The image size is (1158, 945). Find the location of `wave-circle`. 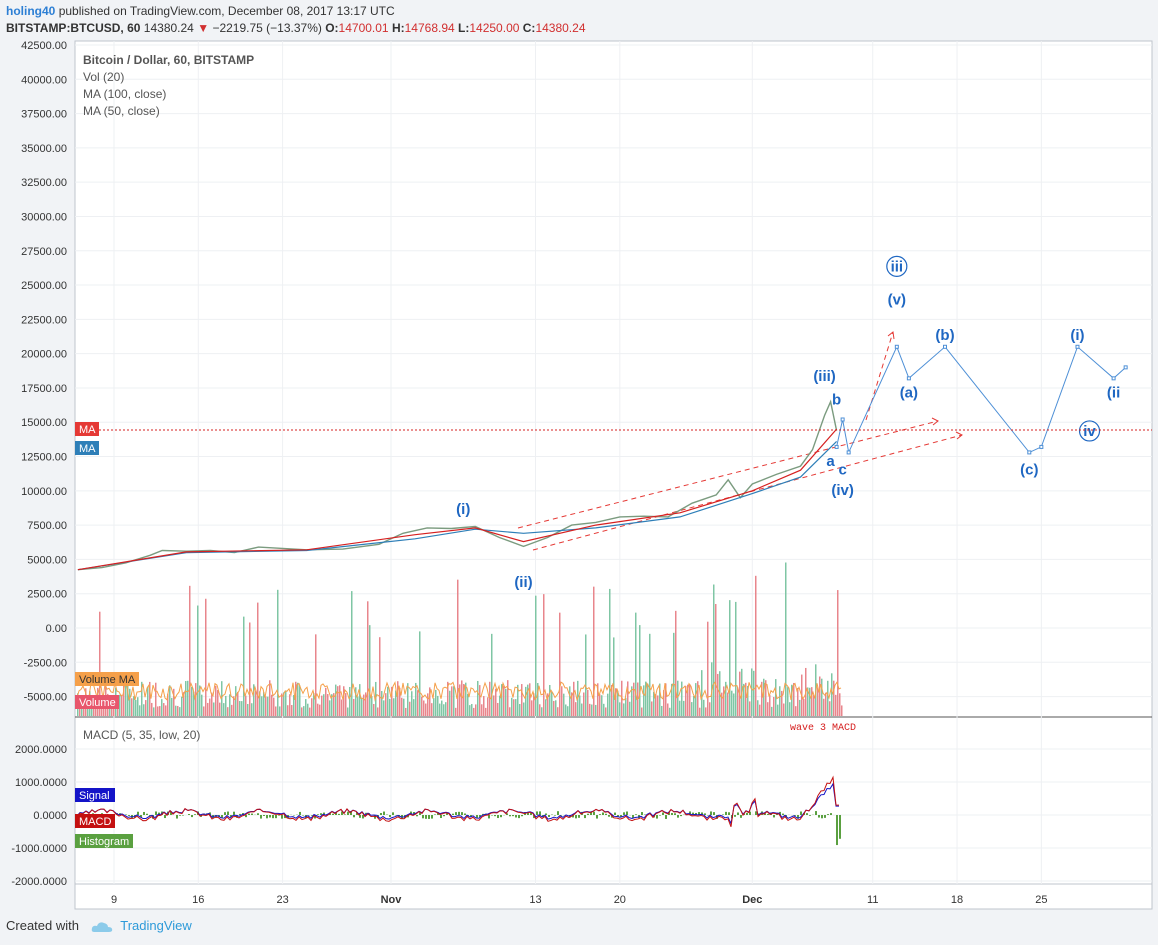

wave-circle is located at coordinates (1089, 431).